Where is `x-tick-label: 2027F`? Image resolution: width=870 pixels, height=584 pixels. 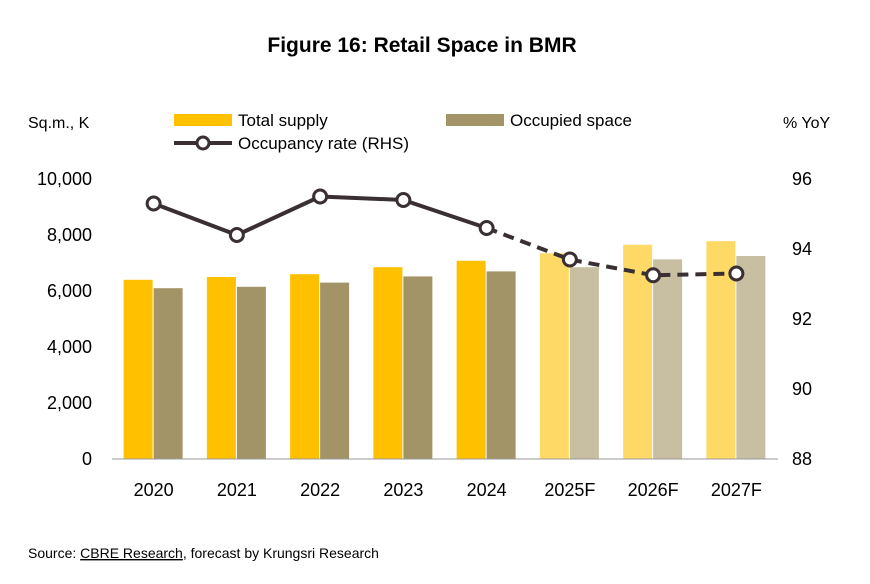 x-tick-label: 2027F is located at coordinates (736, 490).